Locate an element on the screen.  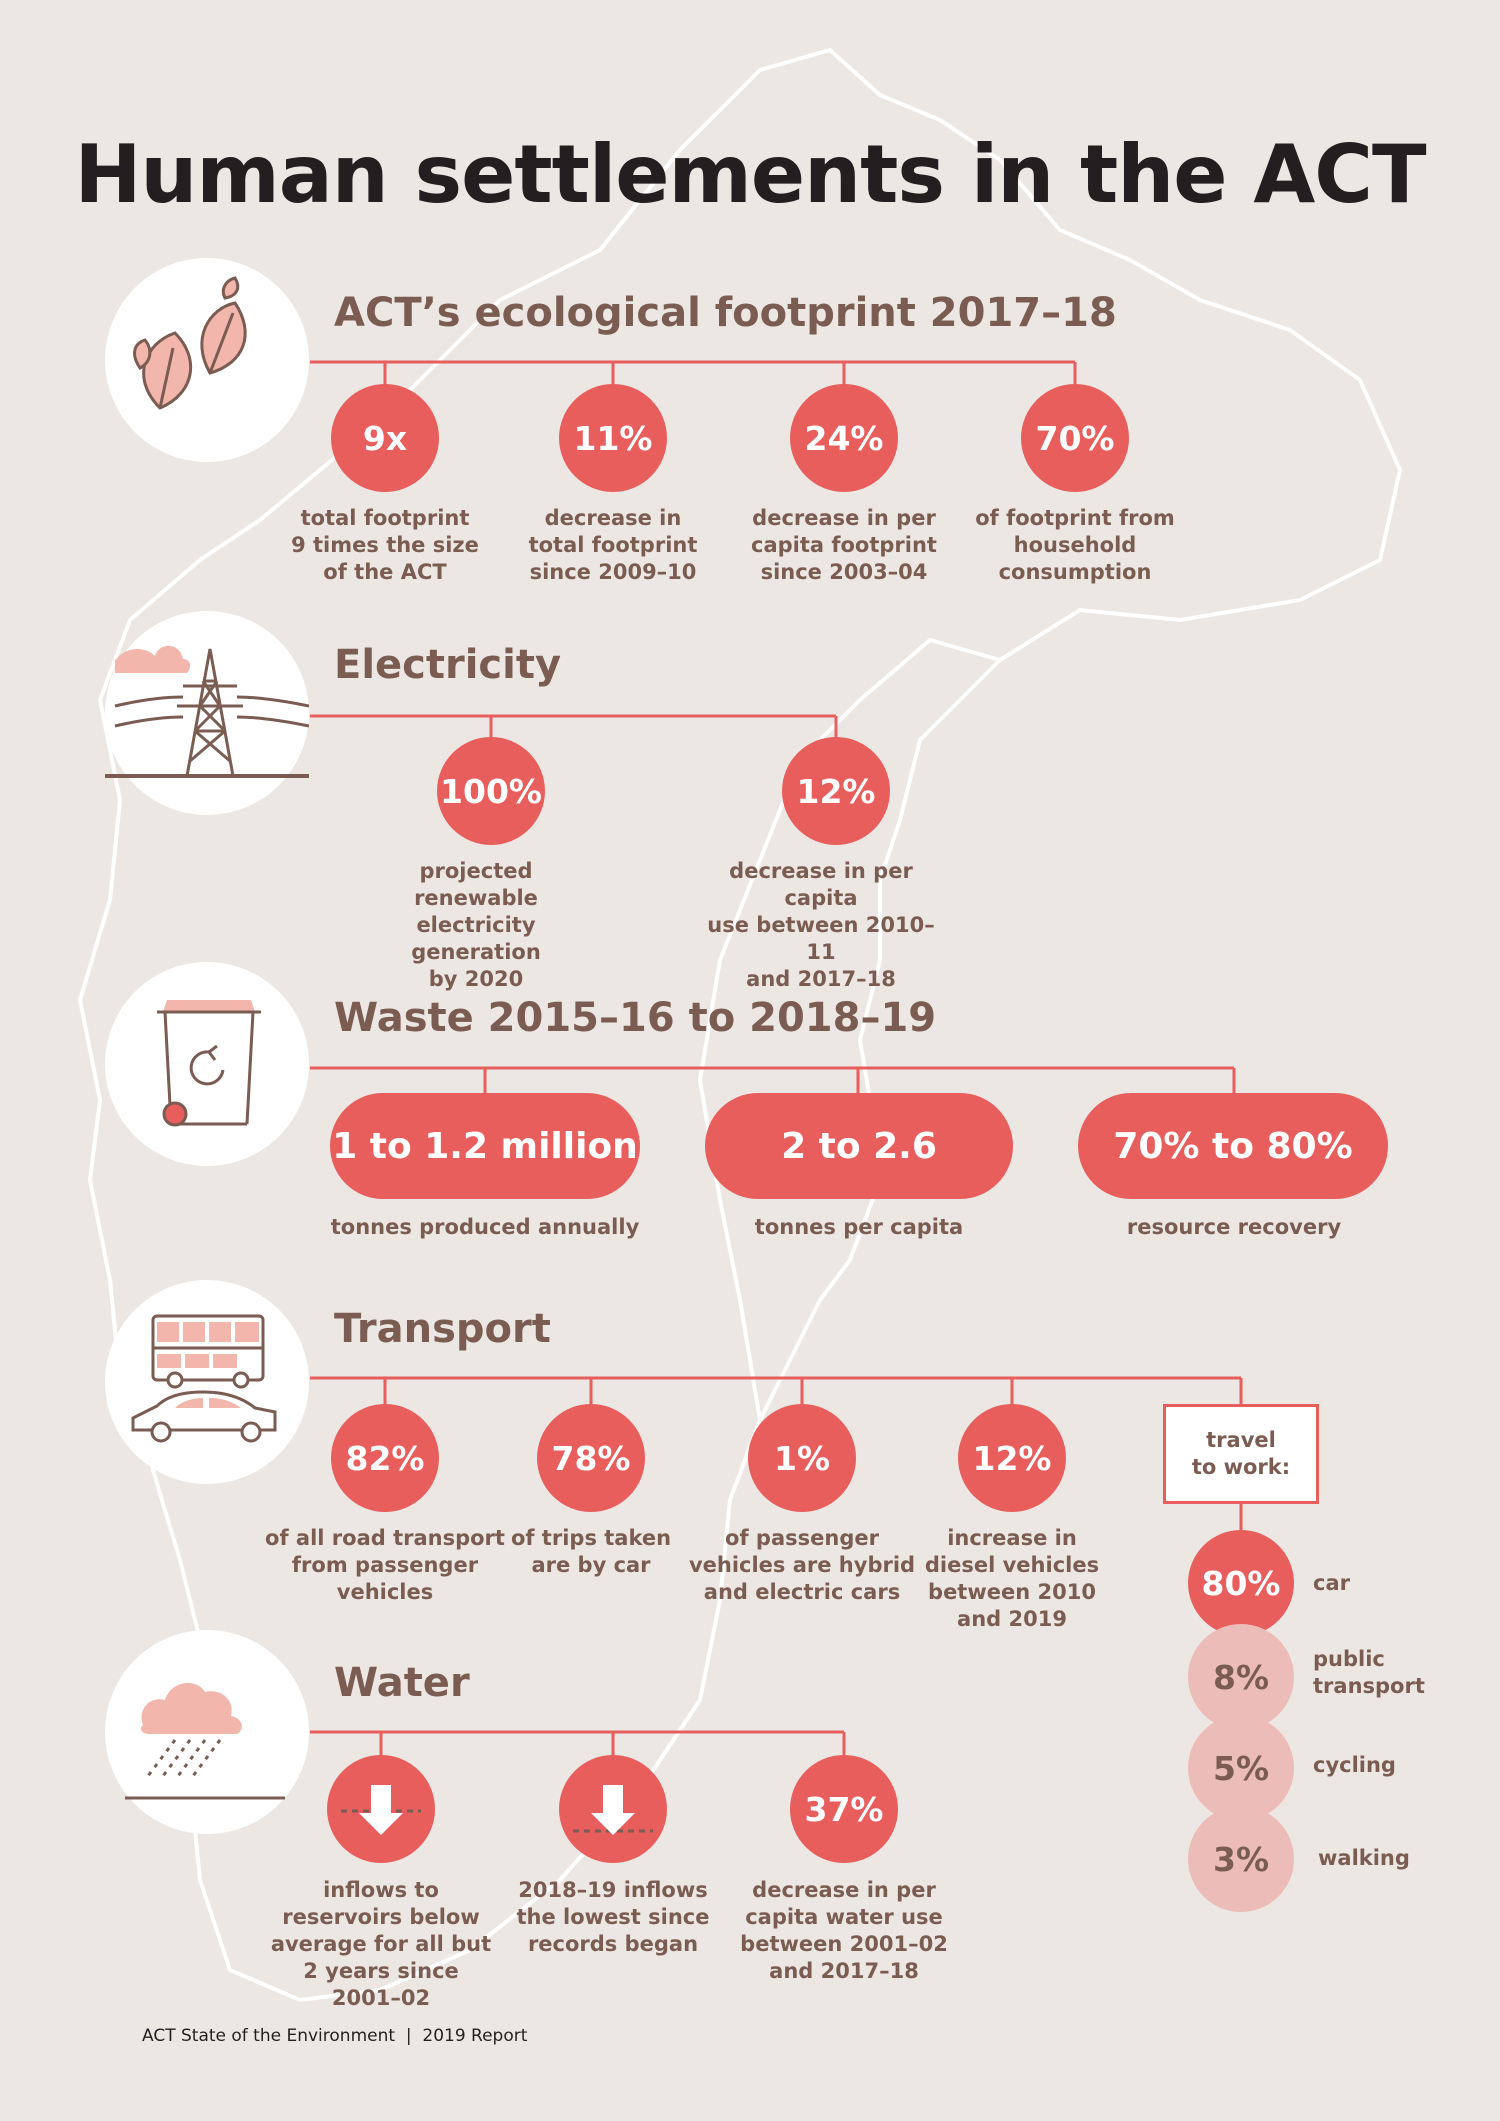
footprint-icon-circle is located at coordinates (207, 360).